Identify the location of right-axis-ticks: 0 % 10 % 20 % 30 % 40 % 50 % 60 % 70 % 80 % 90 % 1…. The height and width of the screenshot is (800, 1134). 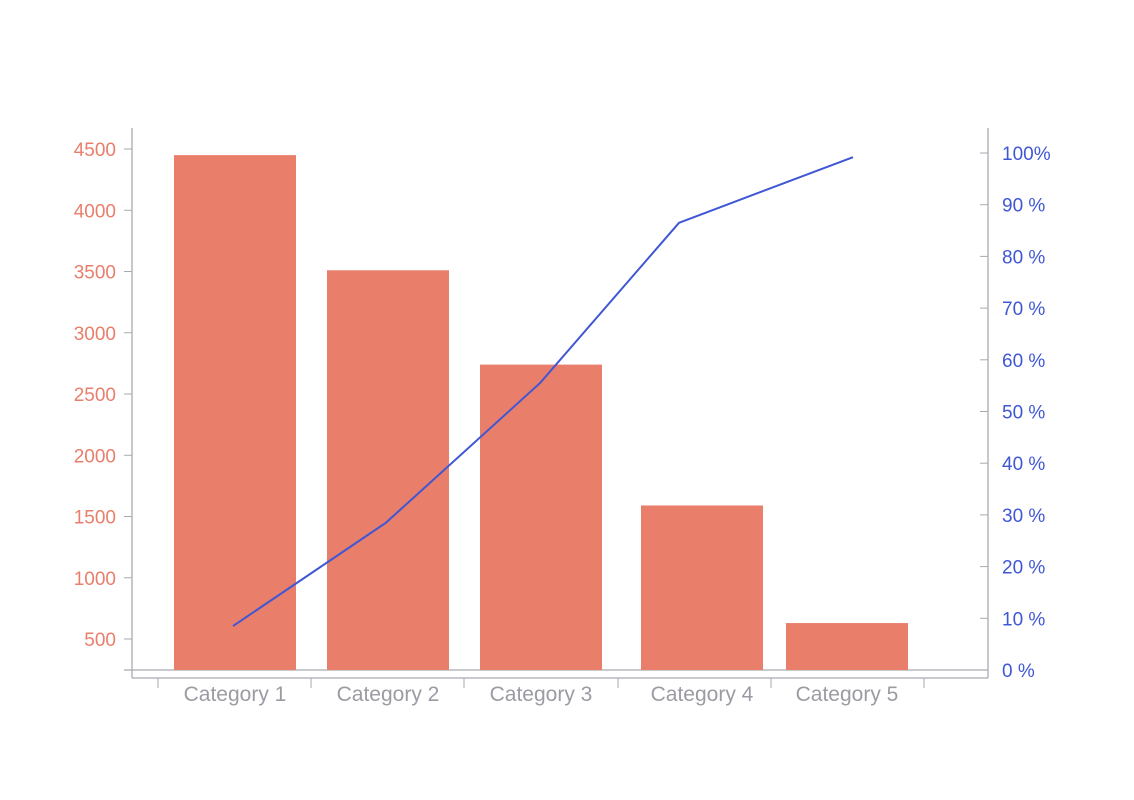
(1015, 413).